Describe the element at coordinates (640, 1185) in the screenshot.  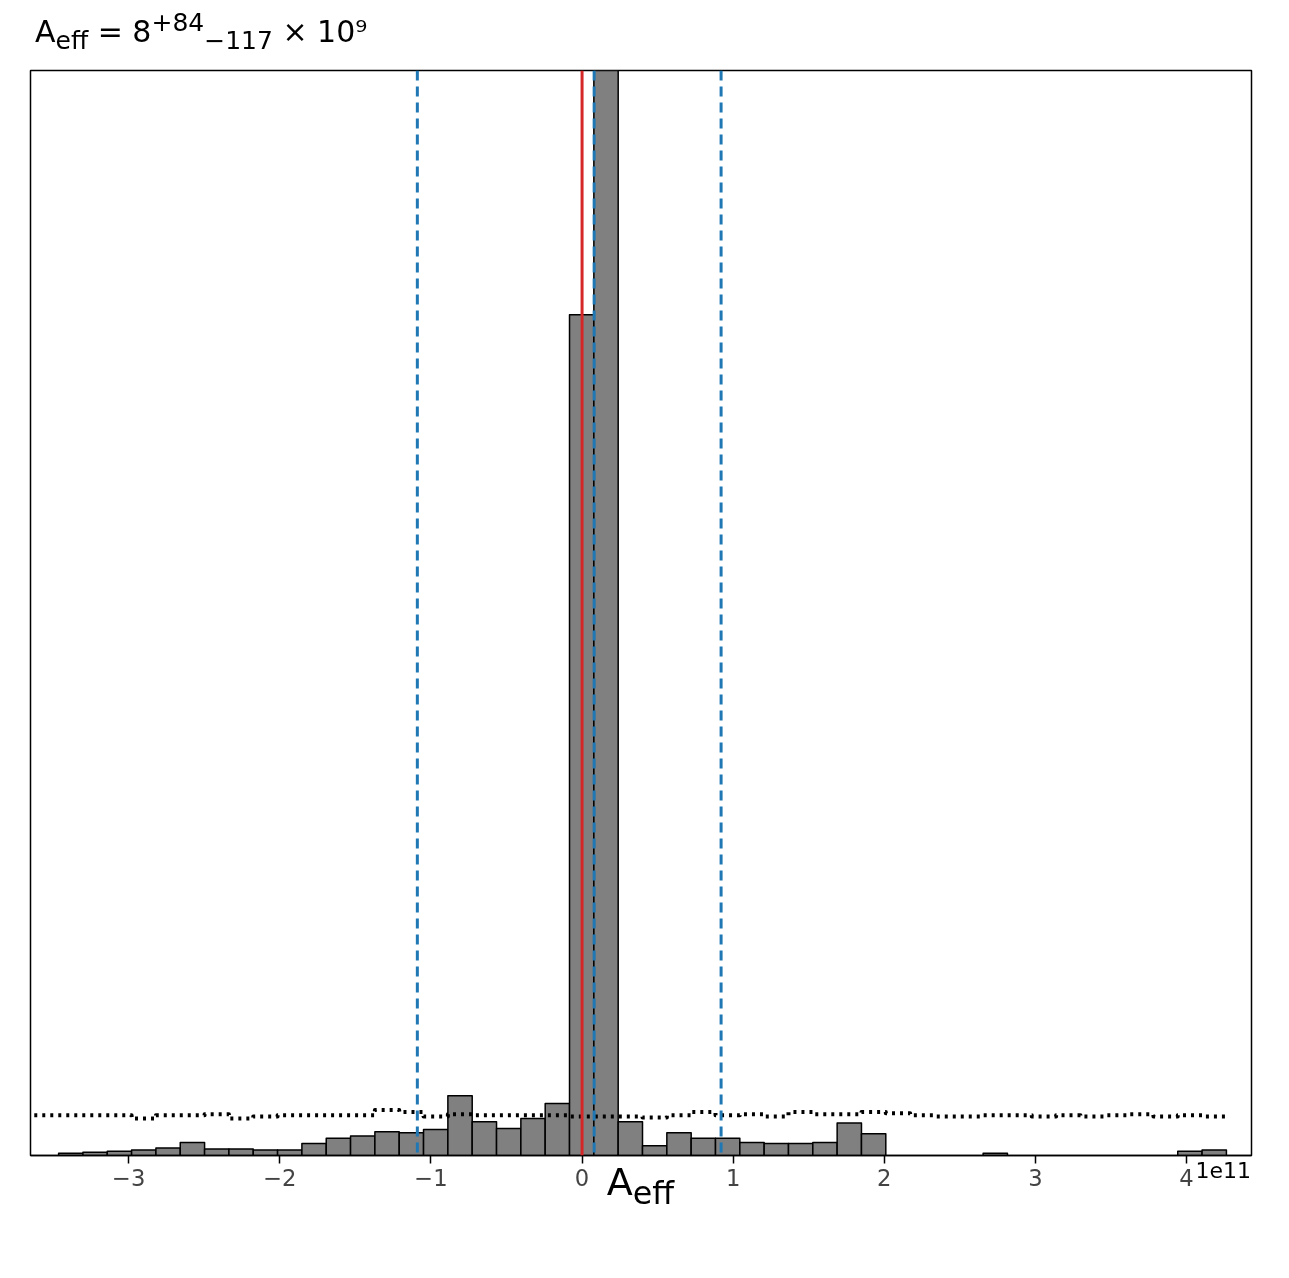
I see `x-axis-title: A$_{eff}$` at that location.